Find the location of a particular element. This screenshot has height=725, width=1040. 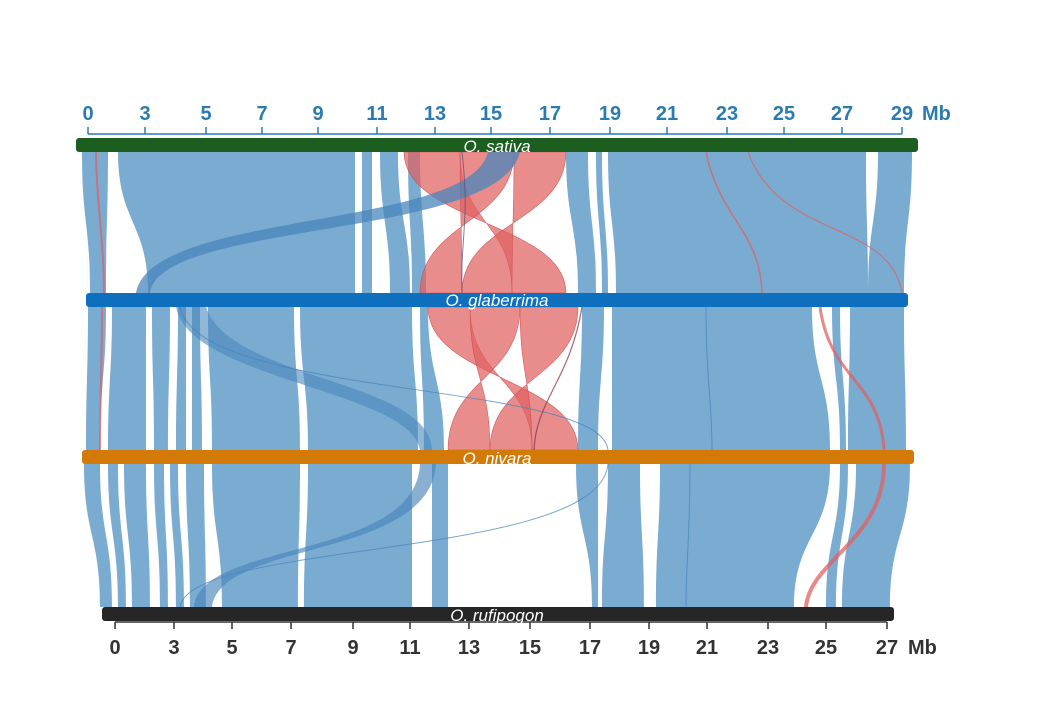

bottom-axis-tick-label: 11 is located at coordinates (409, 648).